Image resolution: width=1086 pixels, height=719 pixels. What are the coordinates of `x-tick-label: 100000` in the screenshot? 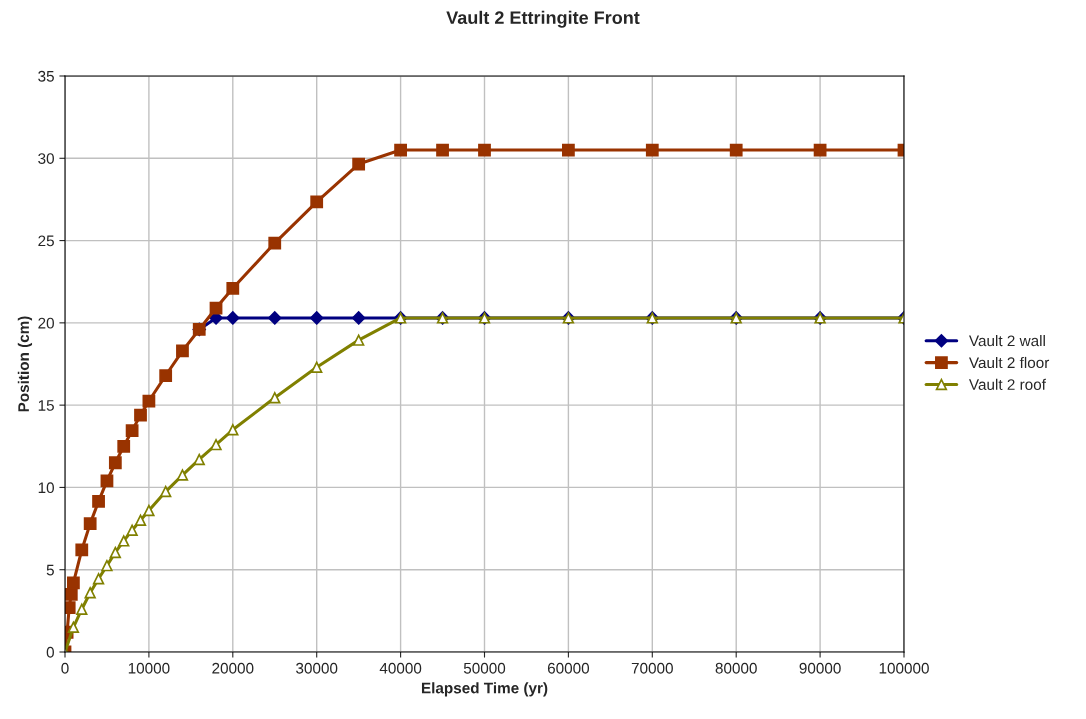 It's located at (904, 668).